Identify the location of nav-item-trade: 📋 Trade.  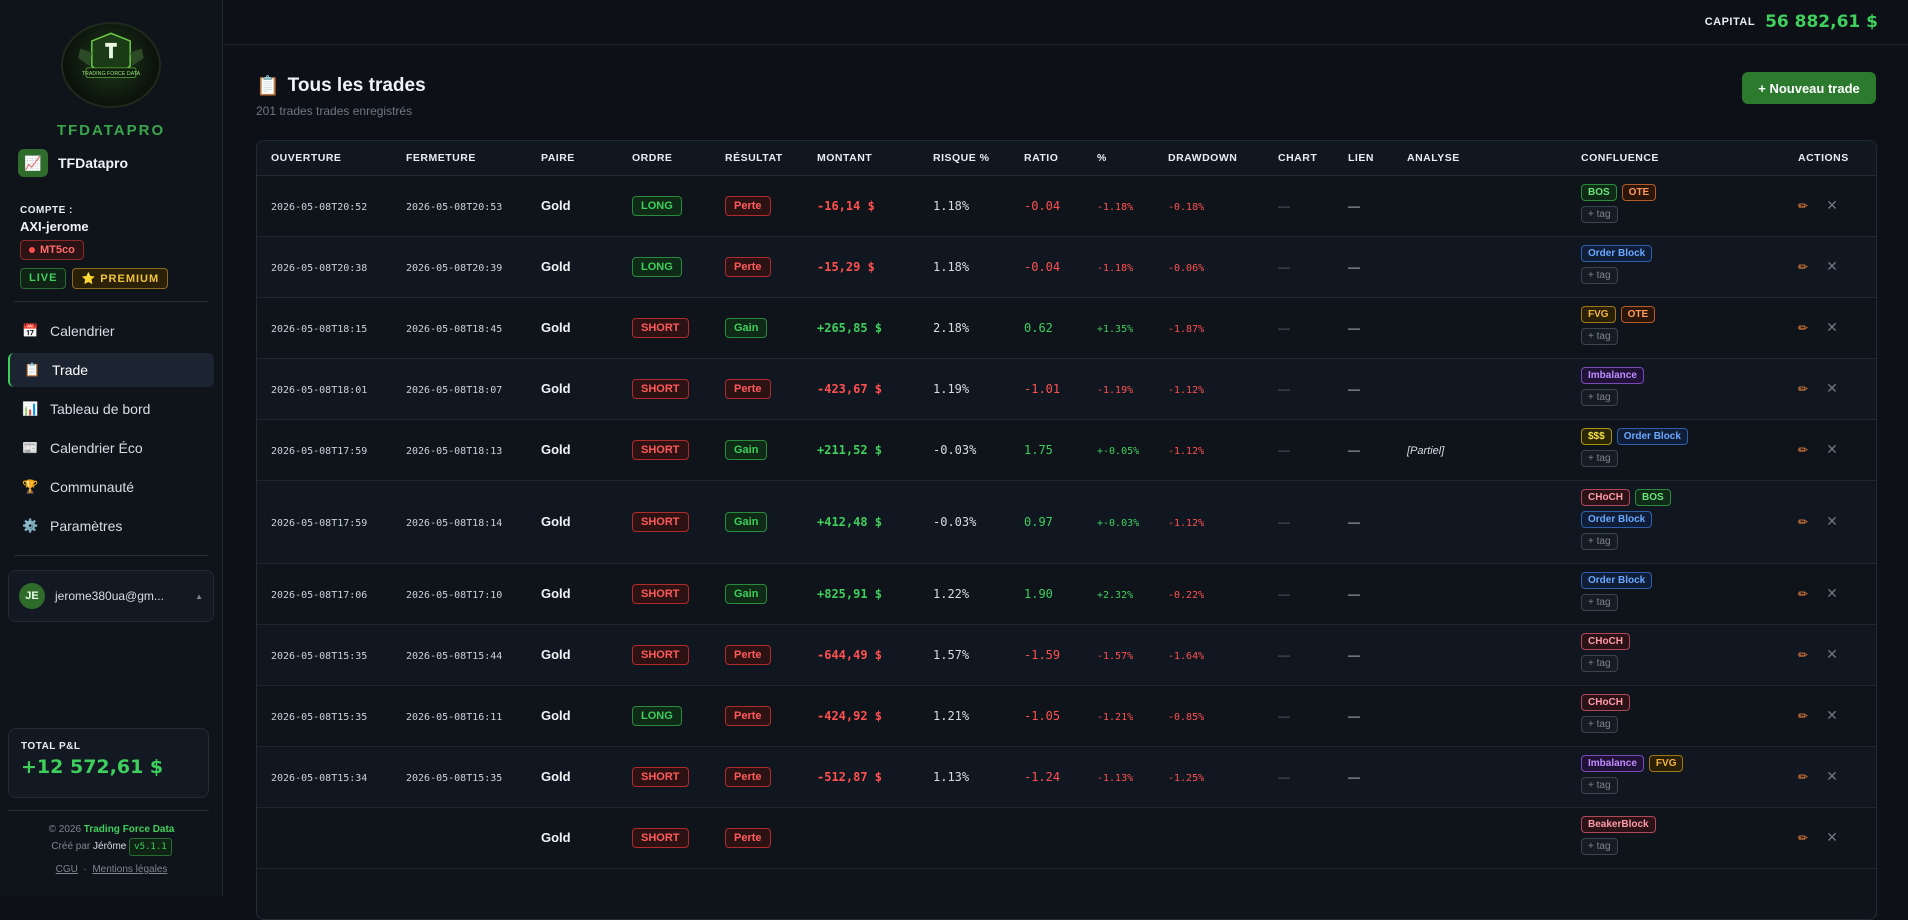
(111, 370).